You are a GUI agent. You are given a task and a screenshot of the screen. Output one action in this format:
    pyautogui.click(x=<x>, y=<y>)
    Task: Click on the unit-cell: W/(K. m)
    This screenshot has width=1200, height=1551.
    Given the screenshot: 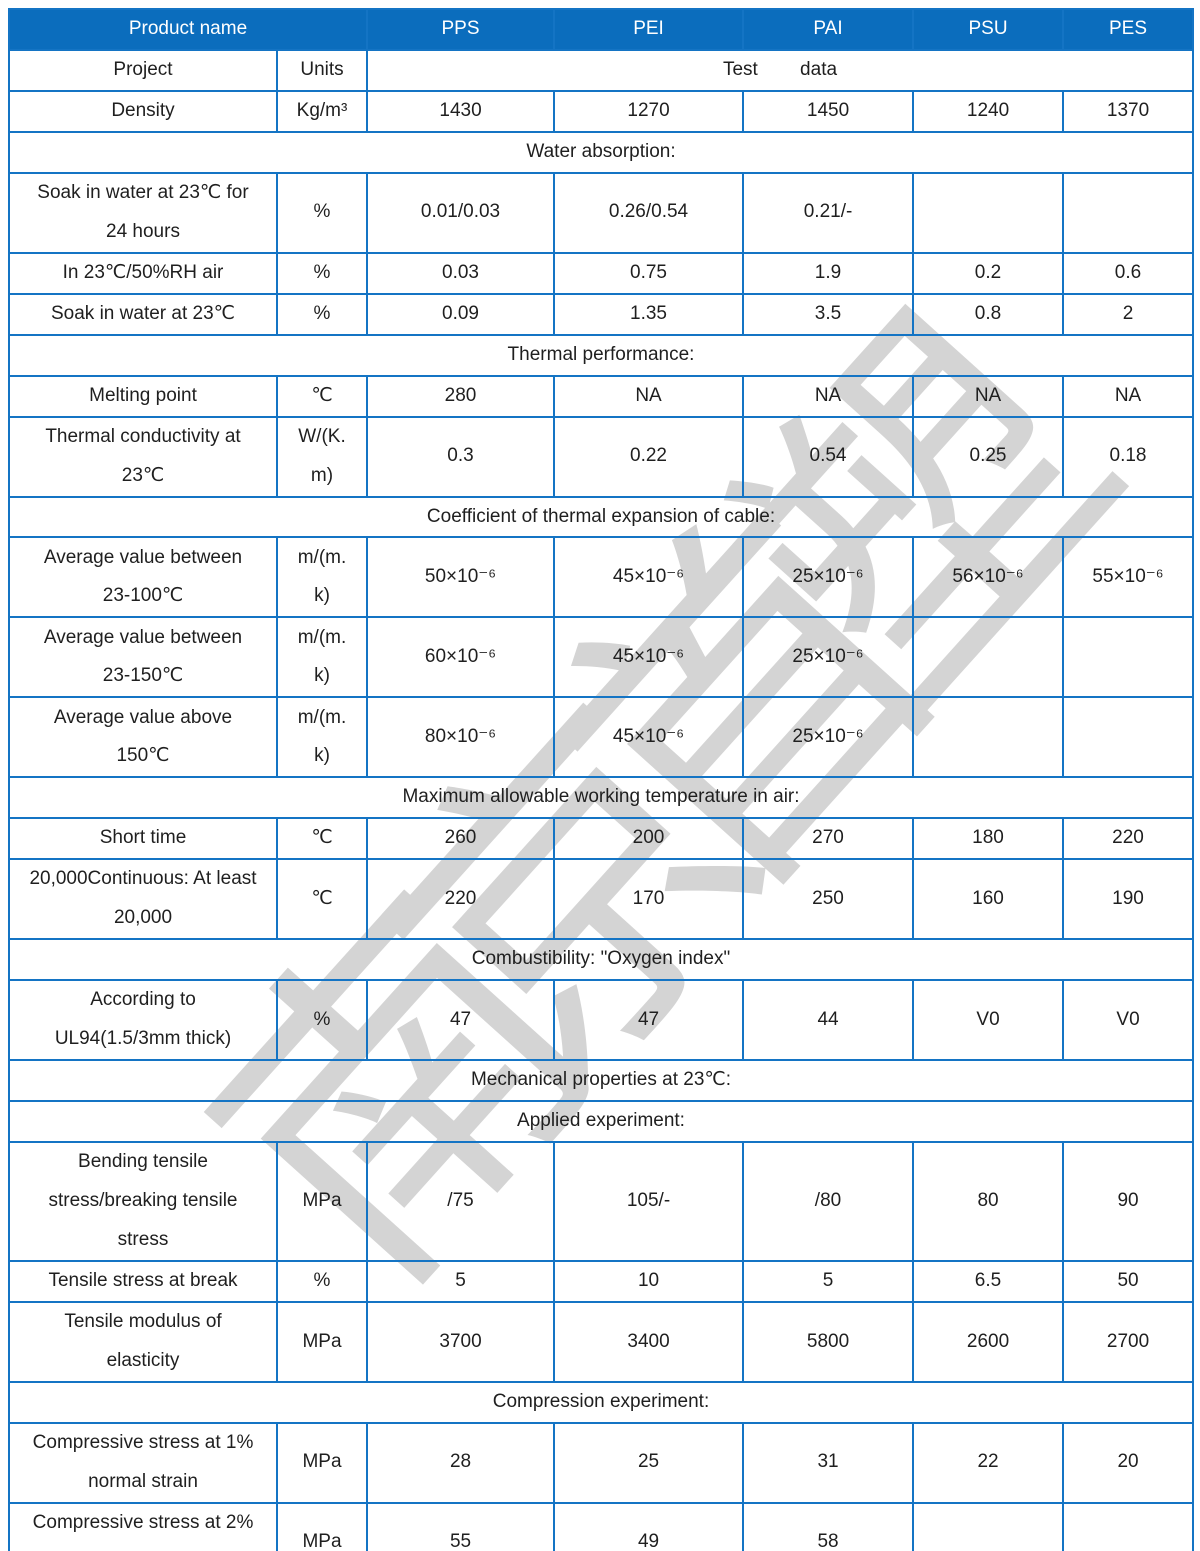 What is the action you would take?
    pyautogui.click(x=322, y=456)
    